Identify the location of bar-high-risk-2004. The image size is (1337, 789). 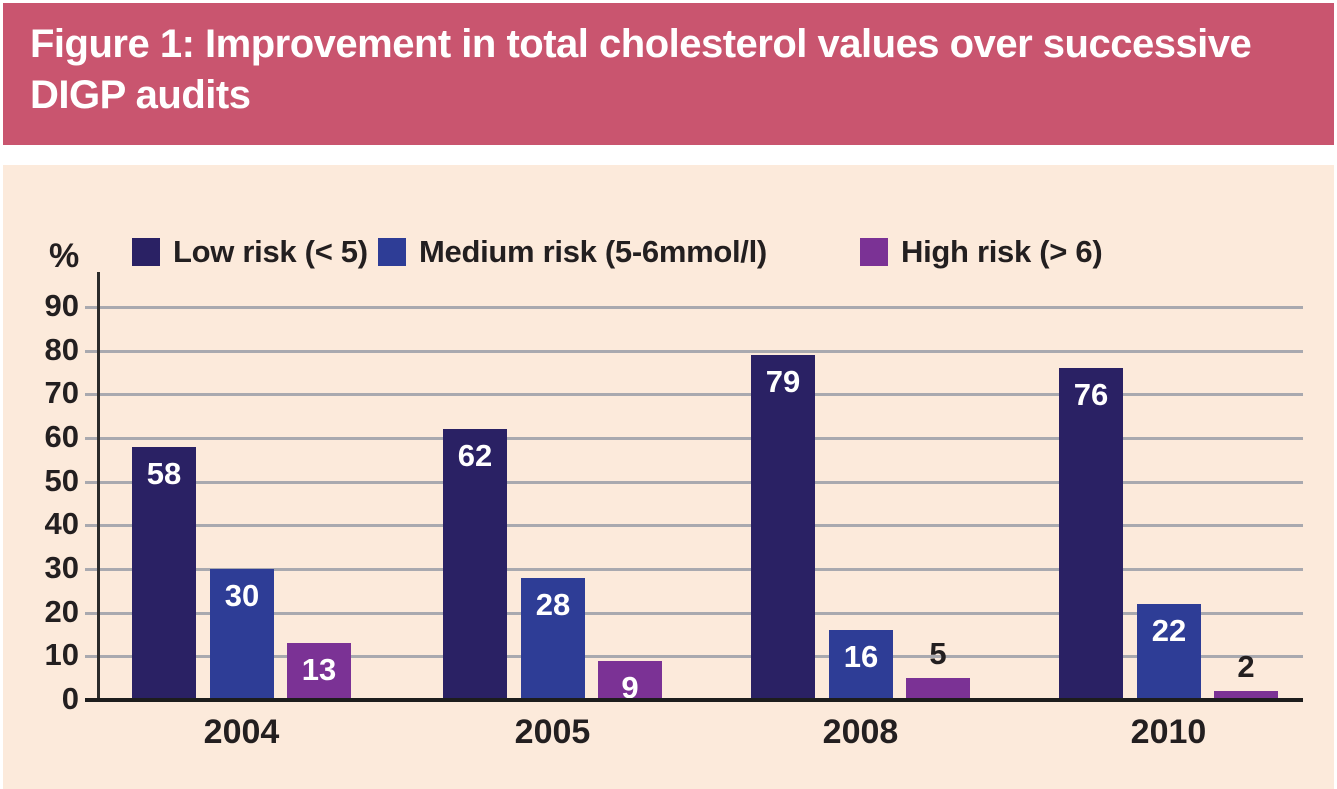
(319, 671).